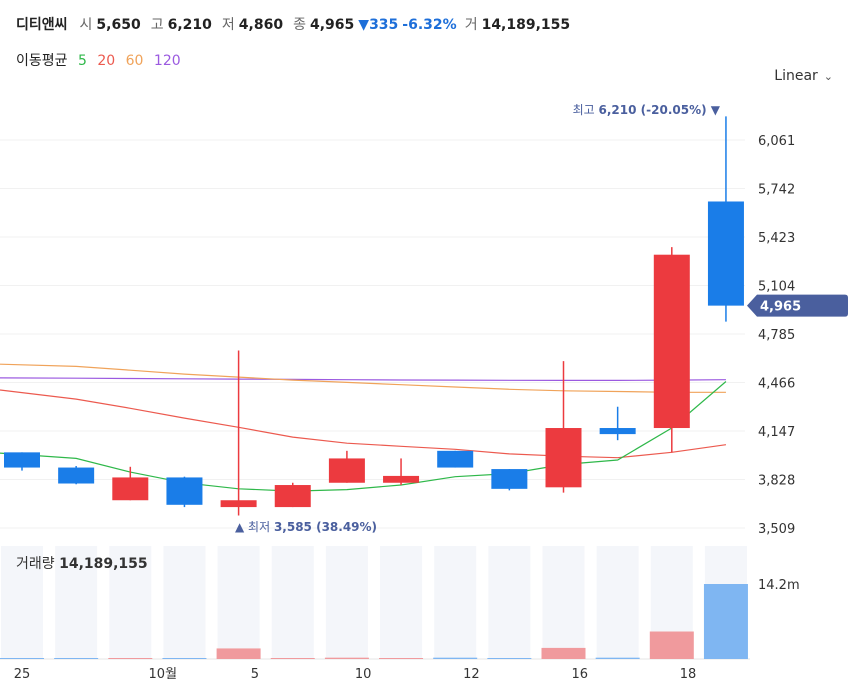  What do you see at coordinates (42, 61) in the screenshot?
I see `ma-legend-label: 이동평균` at bounding box center [42, 61].